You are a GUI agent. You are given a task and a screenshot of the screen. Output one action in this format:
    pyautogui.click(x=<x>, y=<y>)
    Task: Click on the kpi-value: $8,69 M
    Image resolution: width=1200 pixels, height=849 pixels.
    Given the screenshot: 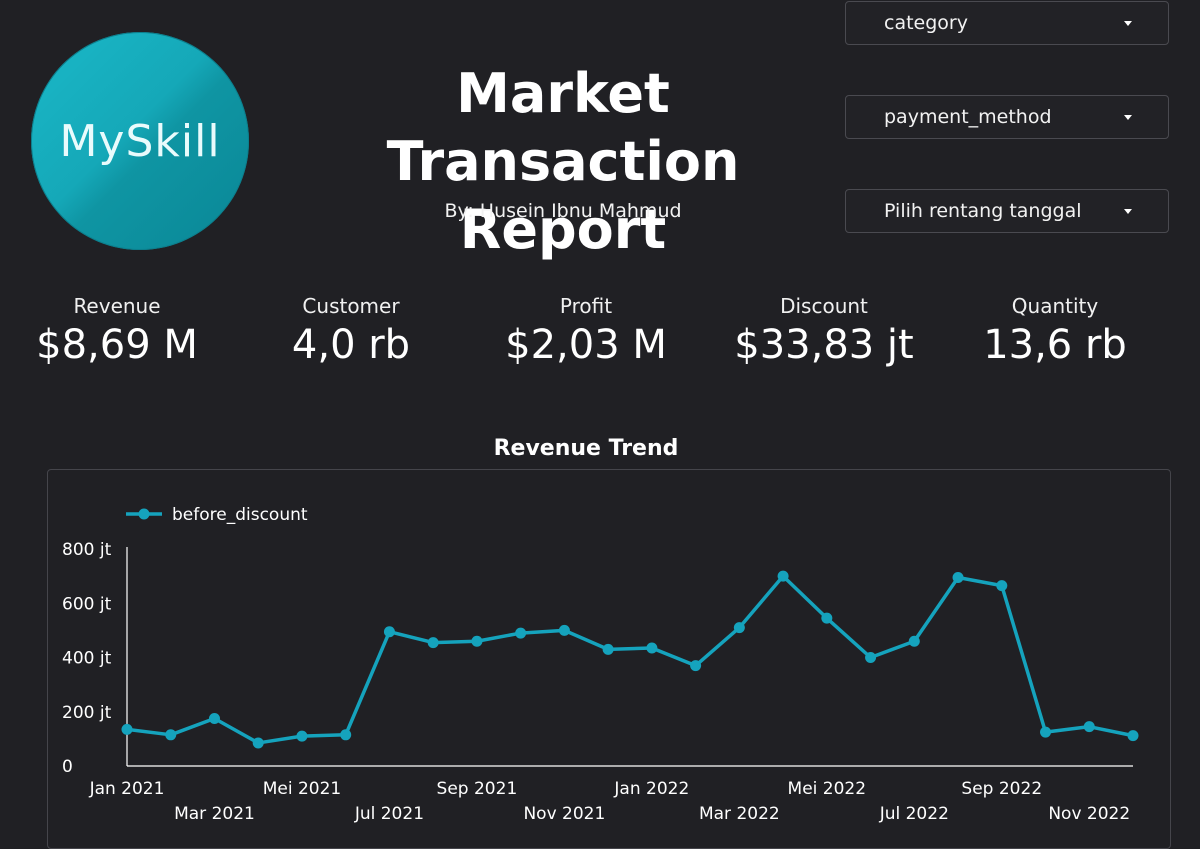 What is the action you would take?
    pyautogui.click(x=117, y=345)
    